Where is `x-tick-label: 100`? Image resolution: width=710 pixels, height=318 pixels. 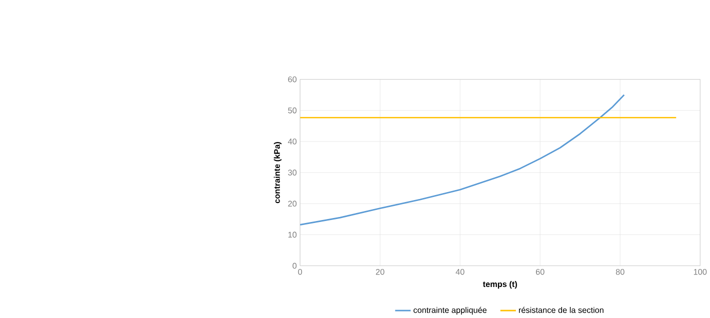 x-tick-label: 100 is located at coordinates (700, 272).